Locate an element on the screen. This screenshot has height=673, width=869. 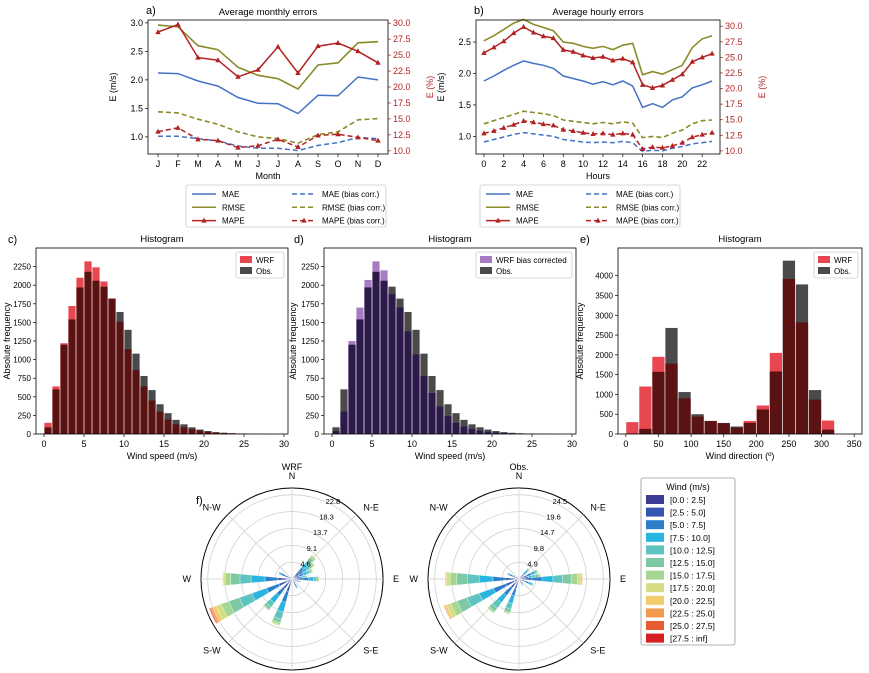
rose-direction-label: N-E is located at coordinates (371, 508).